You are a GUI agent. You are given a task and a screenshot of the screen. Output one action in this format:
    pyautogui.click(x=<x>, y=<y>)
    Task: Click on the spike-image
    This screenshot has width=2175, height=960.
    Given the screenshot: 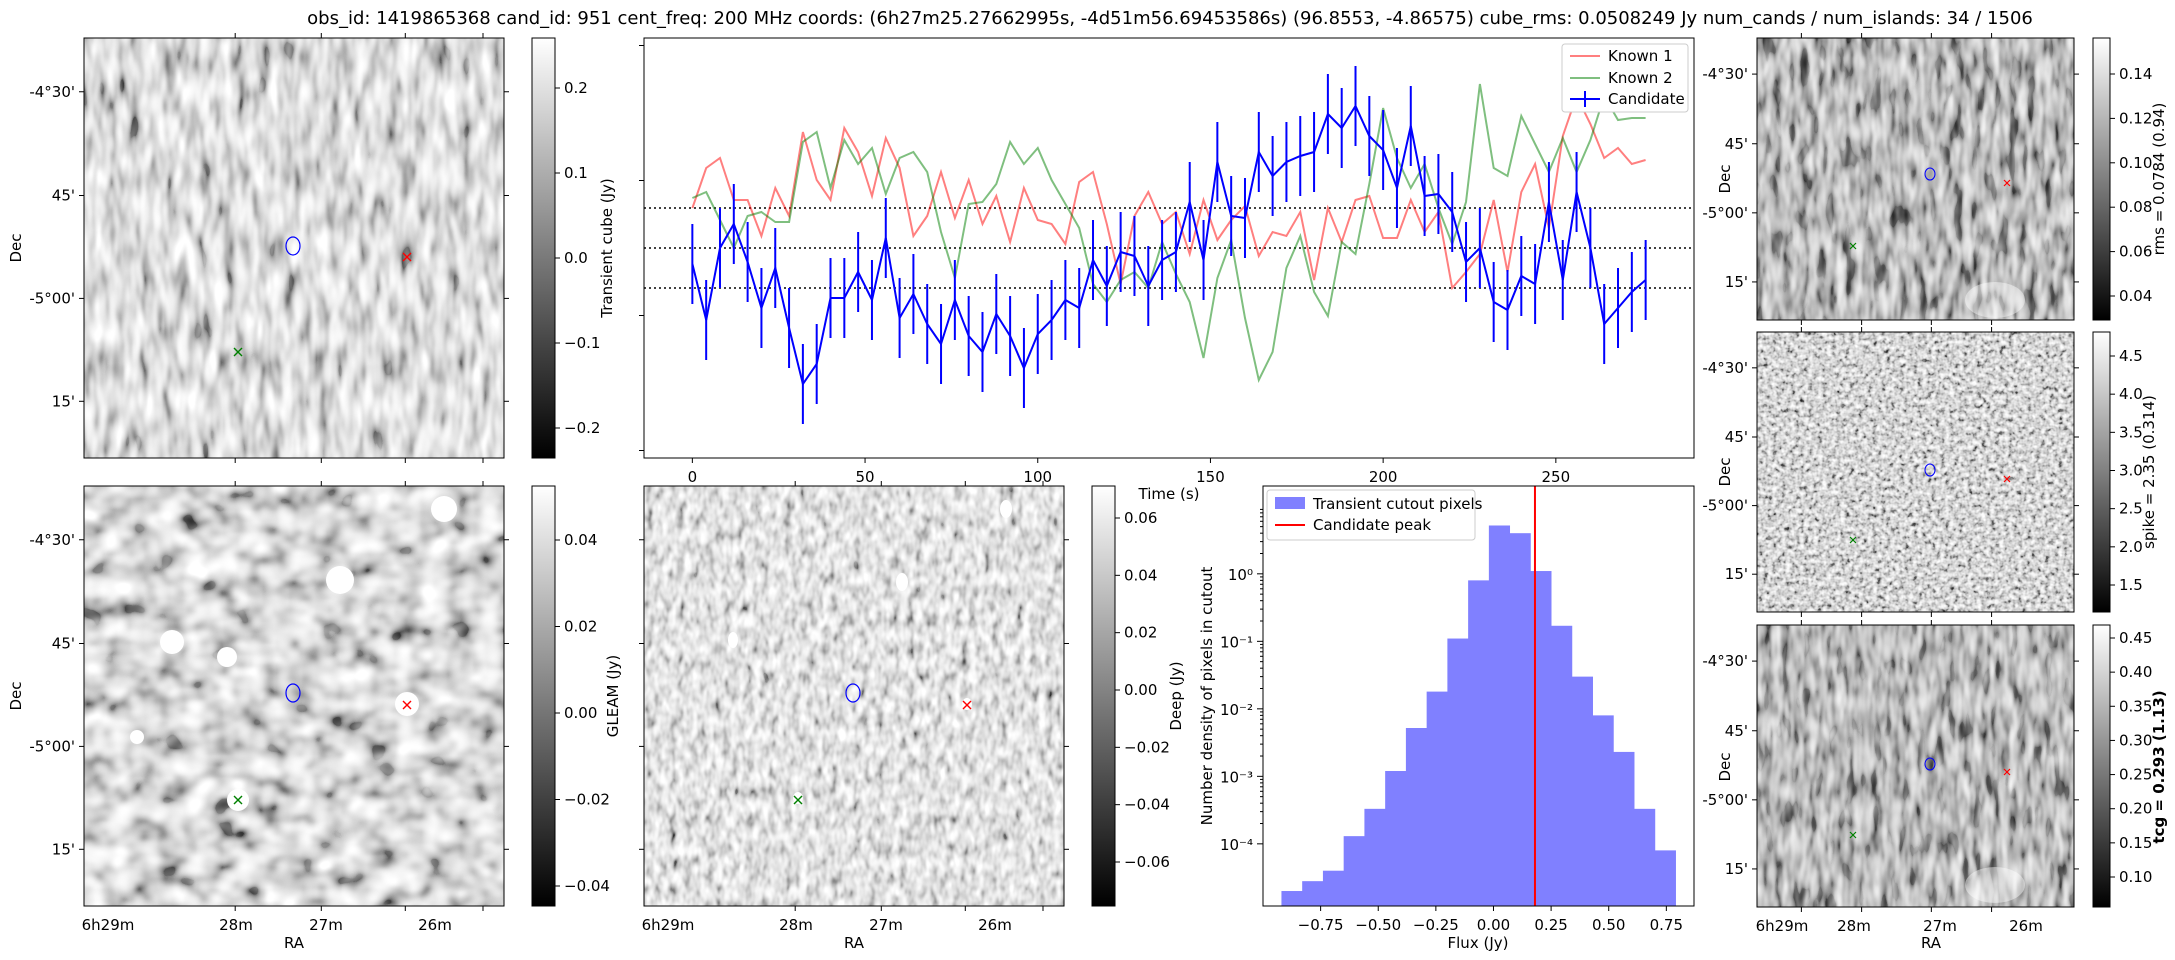 What is the action you would take?
    pyautogui.click(x=1915, y=472)
    